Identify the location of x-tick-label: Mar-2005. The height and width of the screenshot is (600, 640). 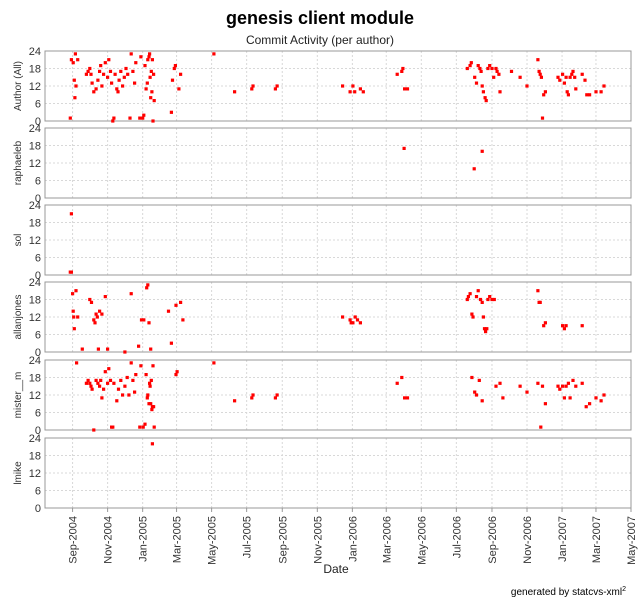
(178, 539).